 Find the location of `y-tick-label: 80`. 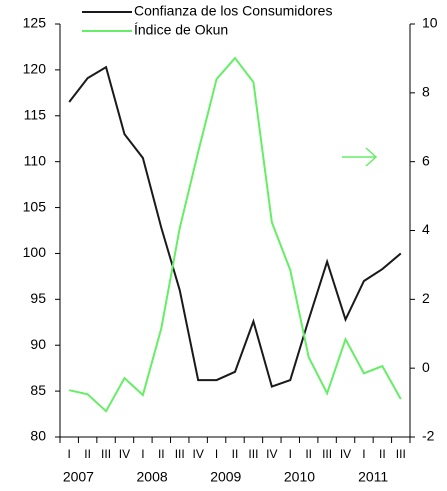

y-tick-label: 80 is located at coordinates (38, 436).